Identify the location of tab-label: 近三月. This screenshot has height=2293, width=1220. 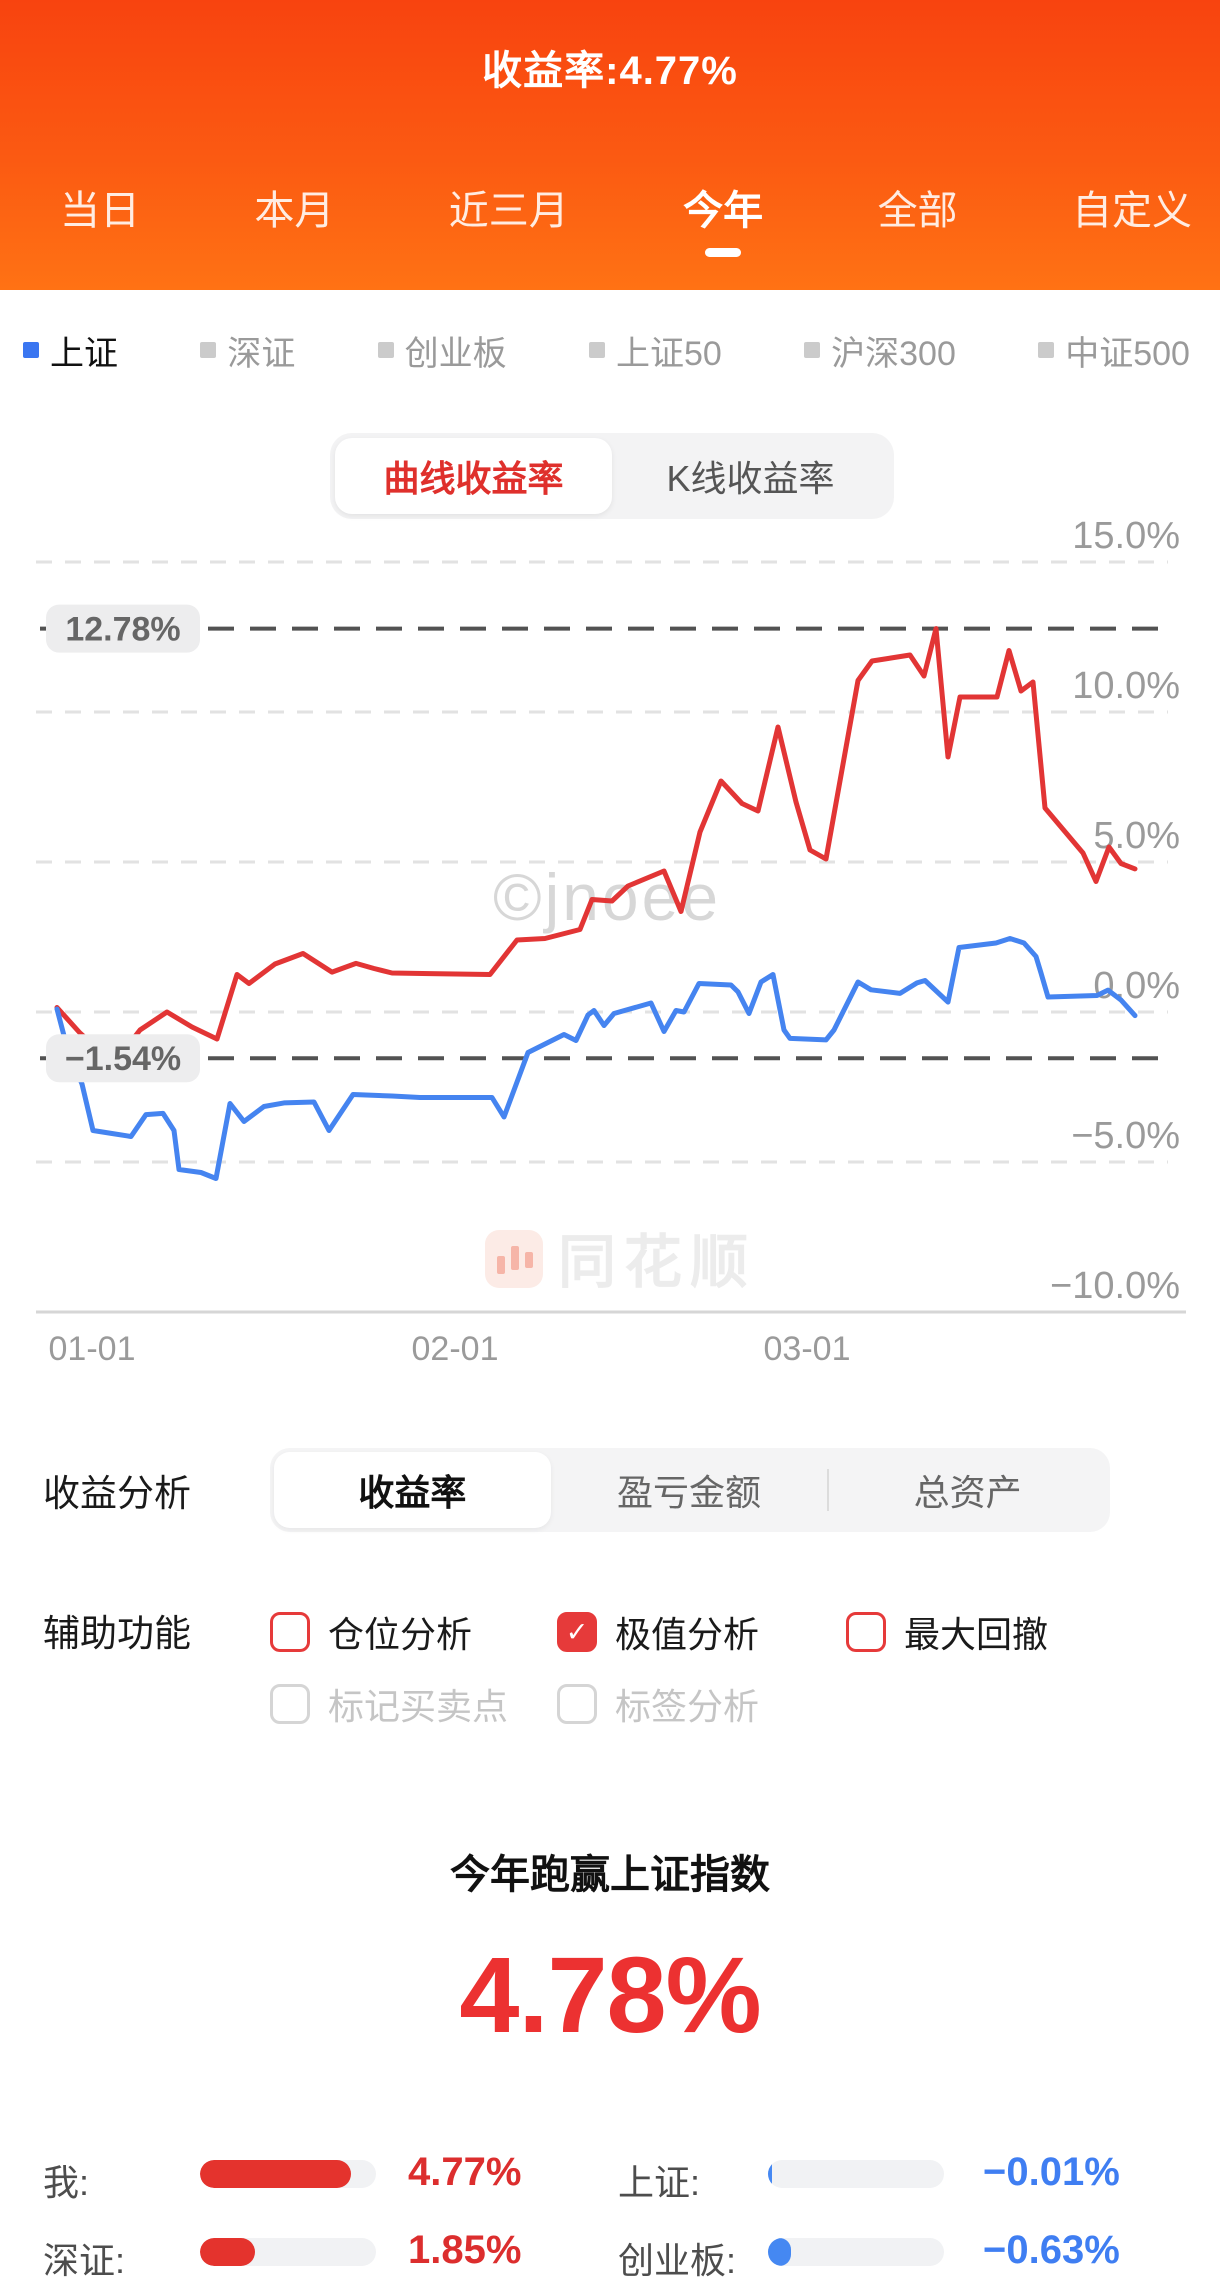
(508, 211).